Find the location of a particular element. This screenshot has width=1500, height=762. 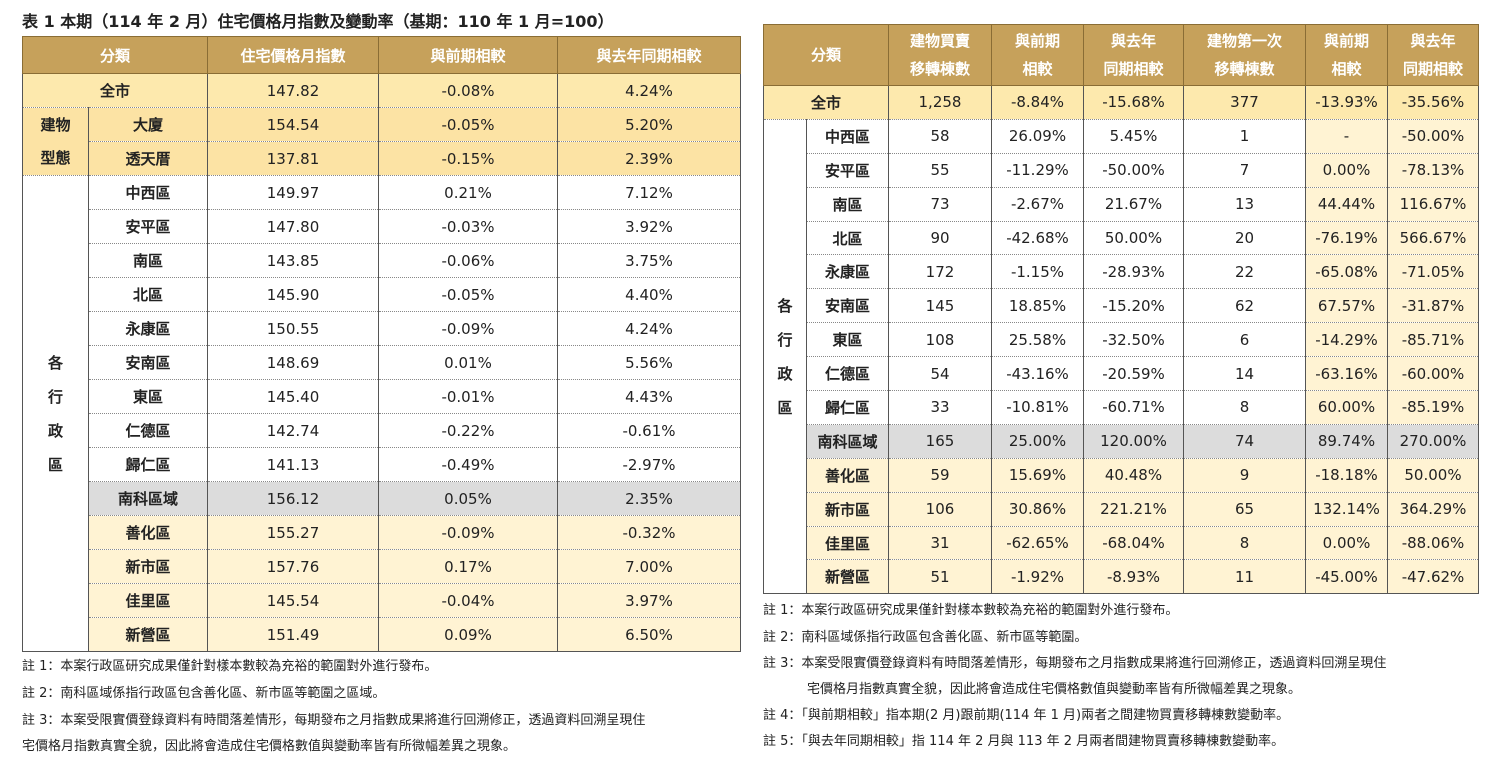

district-row: 善化區 59 15.69% 40.48% 9 -18.18% 50.00% is located at coordinates (1121, 475).